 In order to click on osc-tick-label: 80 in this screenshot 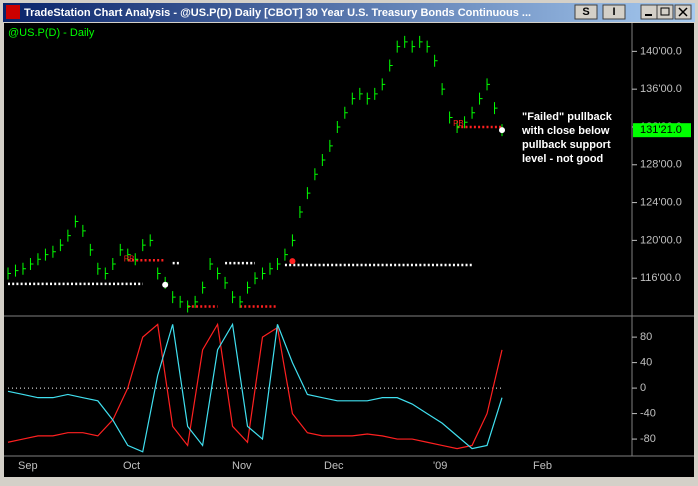, I will do `click(646, 337)`.